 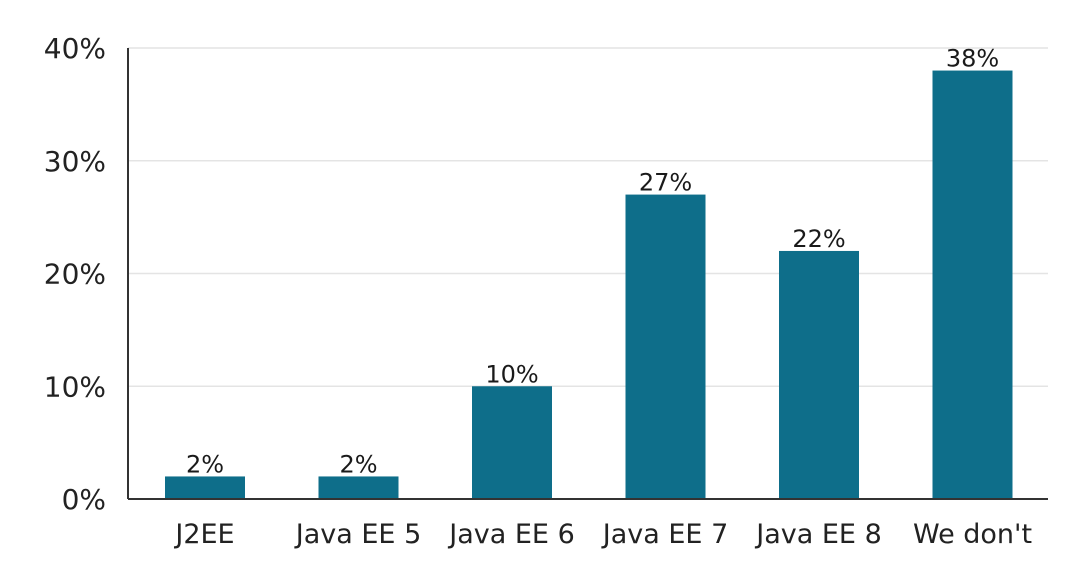 I want to click on x-category-label: Java EE 5, so click(x=358, y=534).